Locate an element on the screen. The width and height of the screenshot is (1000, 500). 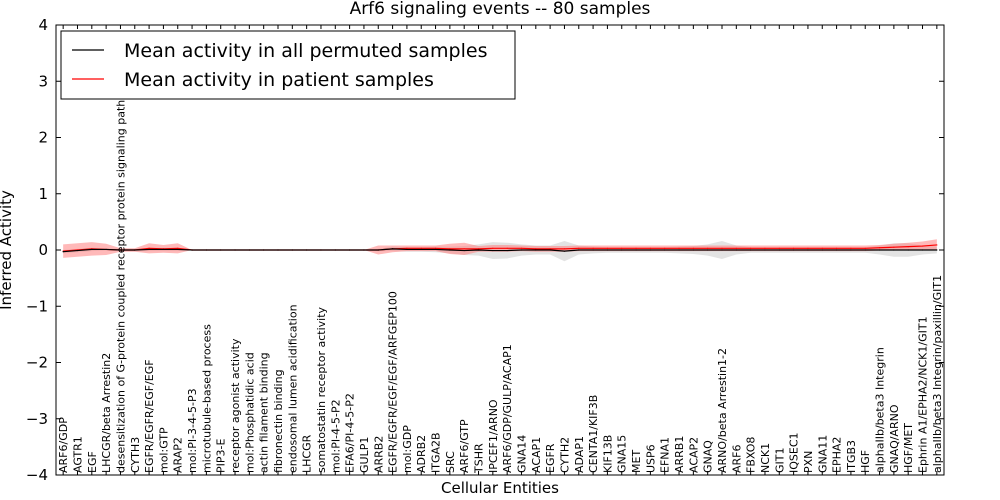
x-tick-label: KIF13B is located at coordinates (607, 454).